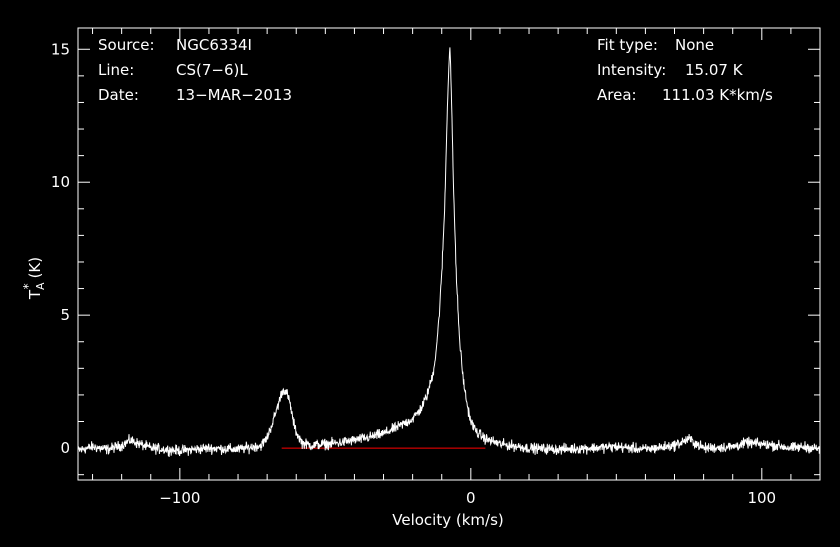 The height and width of the screenshot is (547, 840). What do you see at coordinates (35, 268) in the screenshot?
I see `y-axis-label-unit: (K)` at bounding box center [35, 268].